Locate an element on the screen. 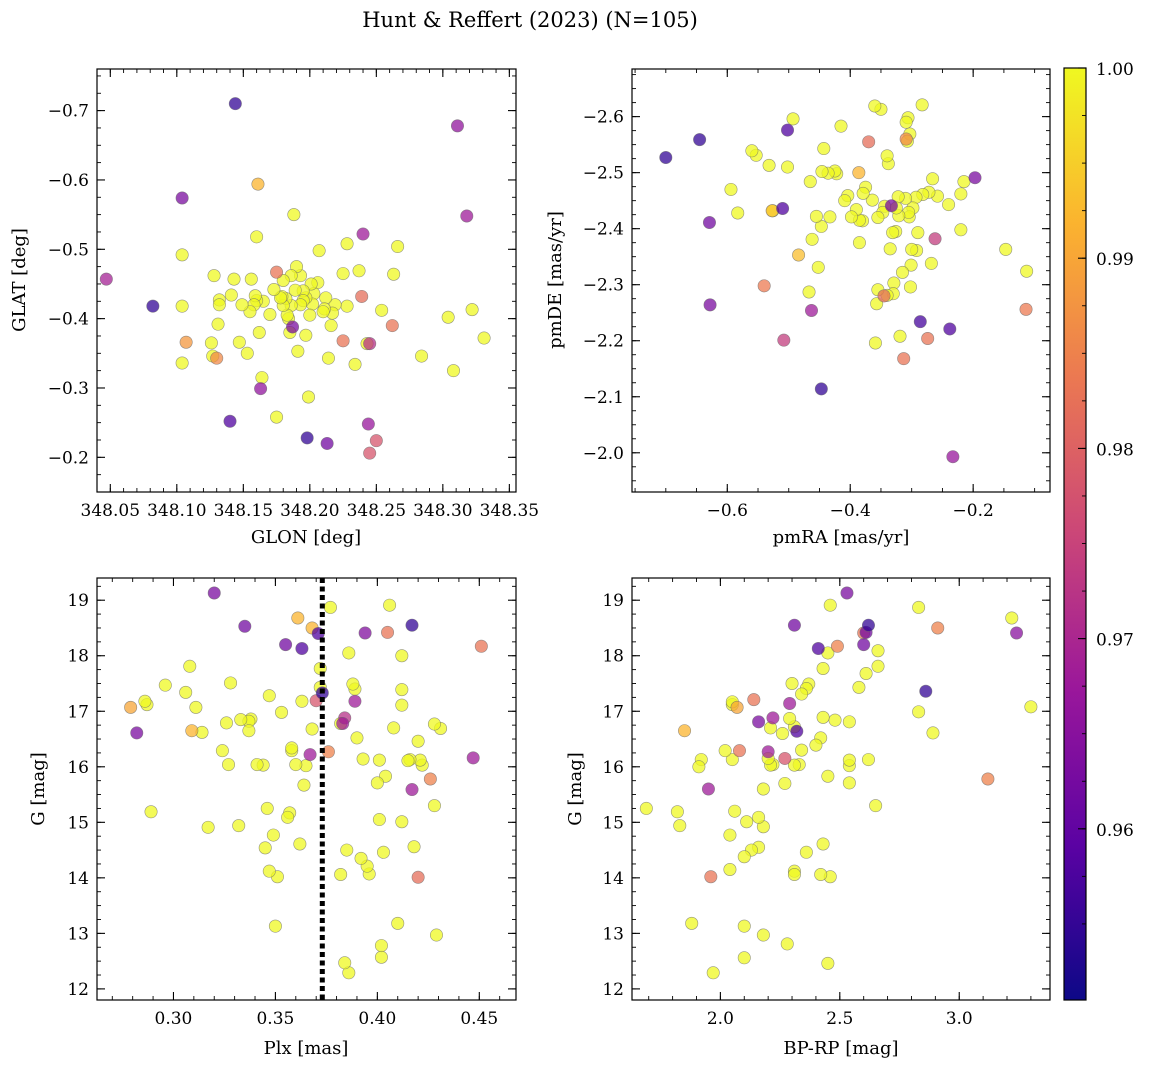 The image size is (1149, 1068). x-tick-label: 3.0 is located at coordinates (959, 1019).